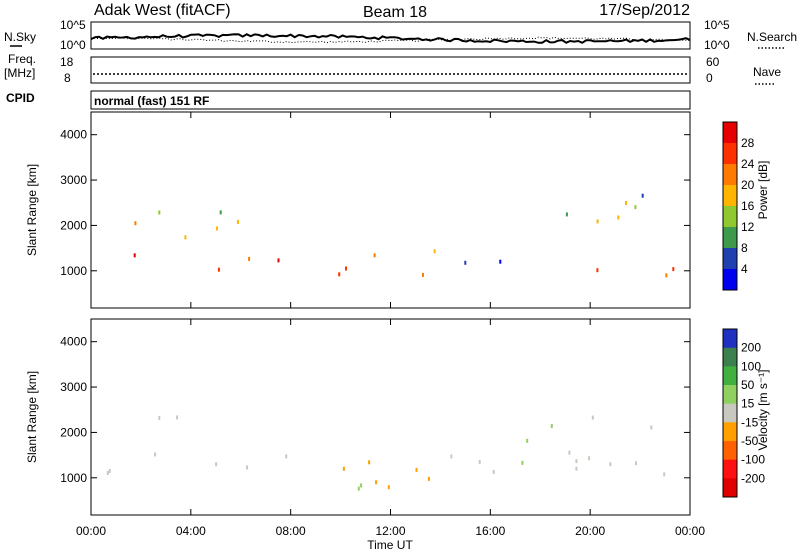 The width and height of the screenshot is (800, 554). I want to click on nsky-tick-top: 10^5, so click(73, 25).